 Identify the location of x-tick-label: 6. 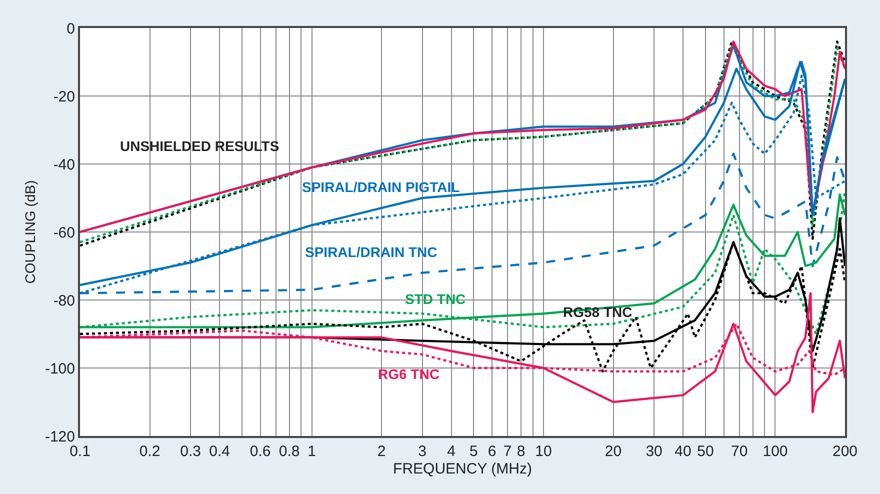
(492, 451).